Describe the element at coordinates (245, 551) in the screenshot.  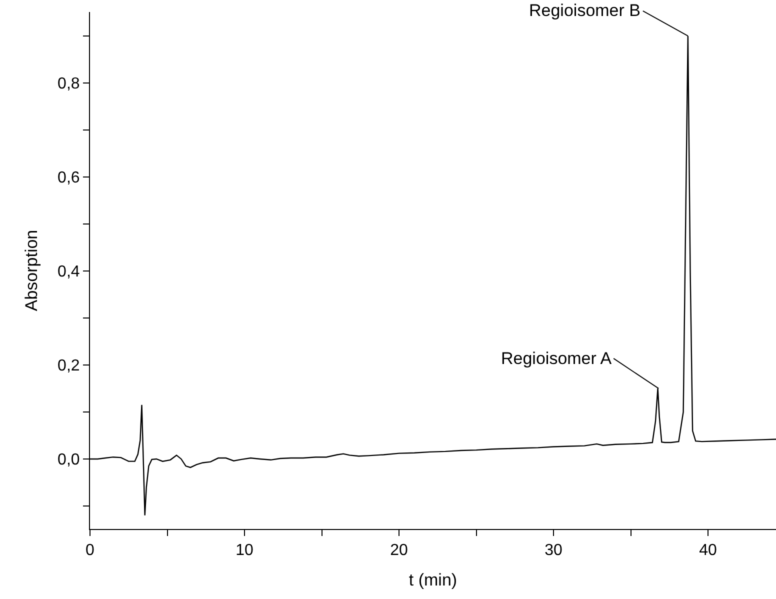
I see `x-tick-label: 10` at that location.